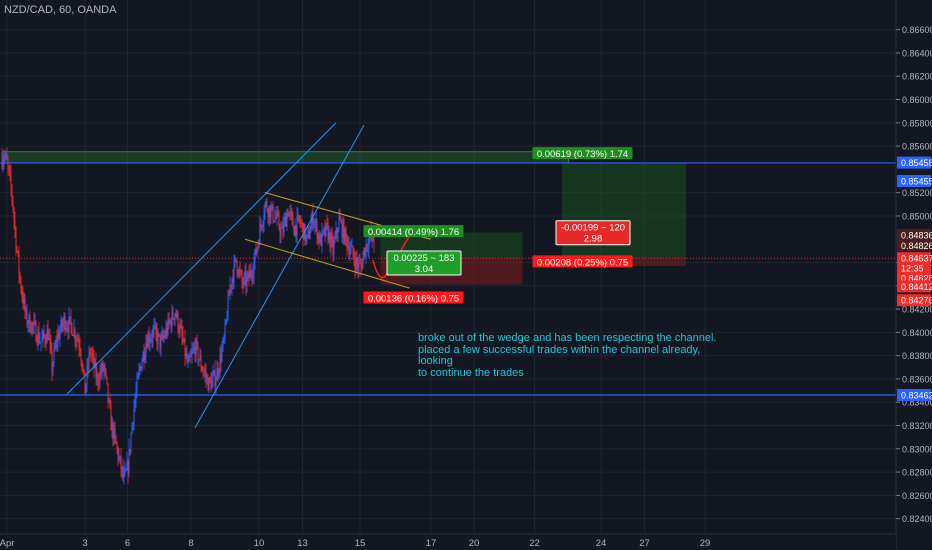  What do you see at coordinates (916, 163) in the screenshot?
I see `price-label-text: 0.85458` at bounding box center [916, 163].